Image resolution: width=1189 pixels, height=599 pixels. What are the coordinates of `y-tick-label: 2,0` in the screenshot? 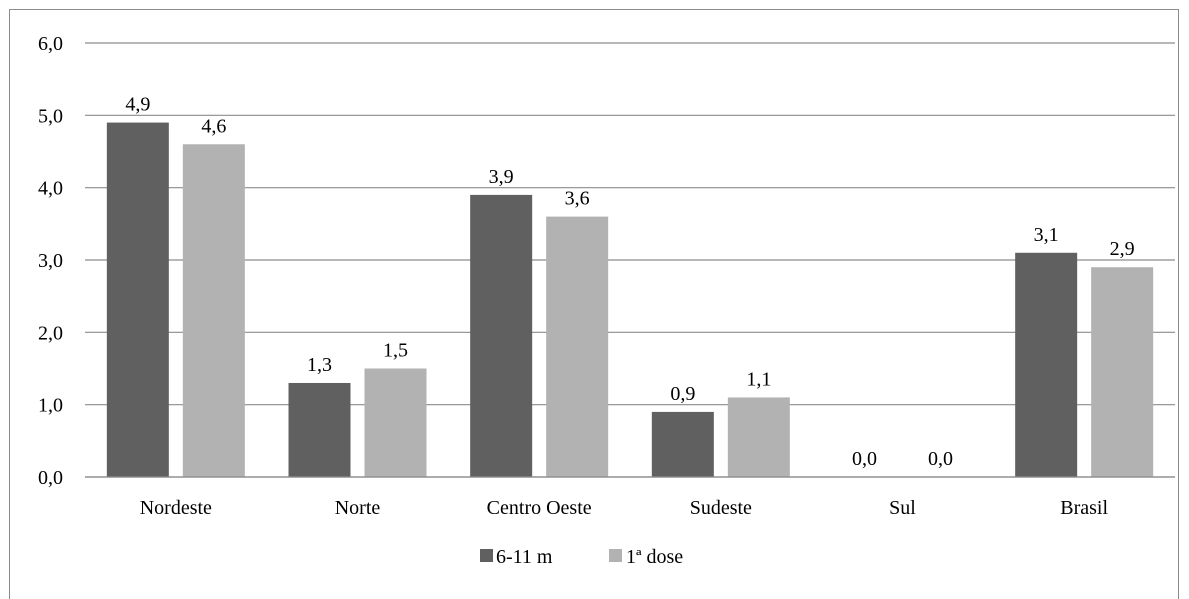 It's located at (50, 333).